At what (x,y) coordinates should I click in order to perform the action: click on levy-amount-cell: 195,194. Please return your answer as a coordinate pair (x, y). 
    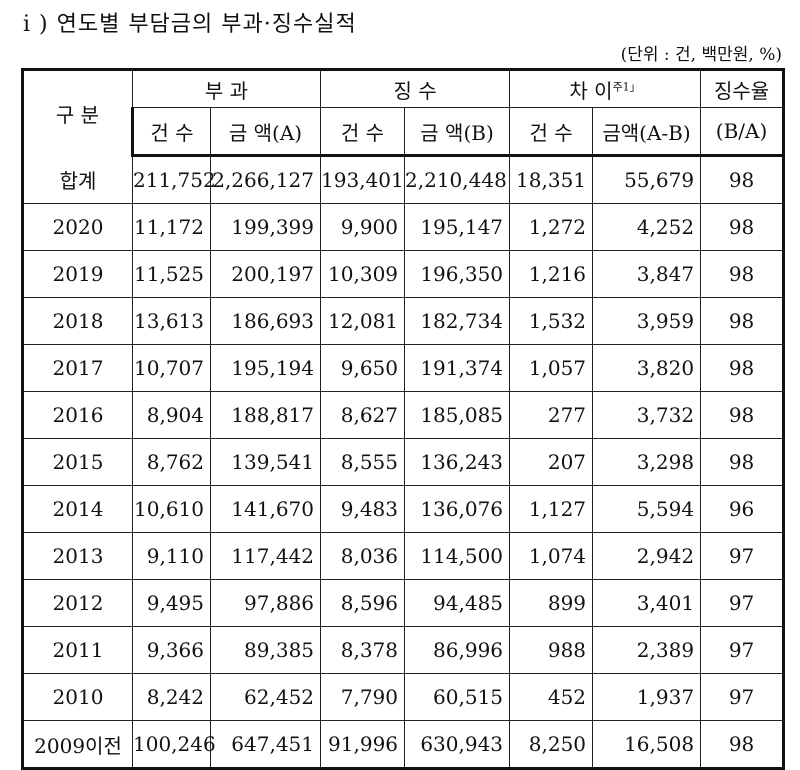
    Looking at the image, I should click on (265, 368).